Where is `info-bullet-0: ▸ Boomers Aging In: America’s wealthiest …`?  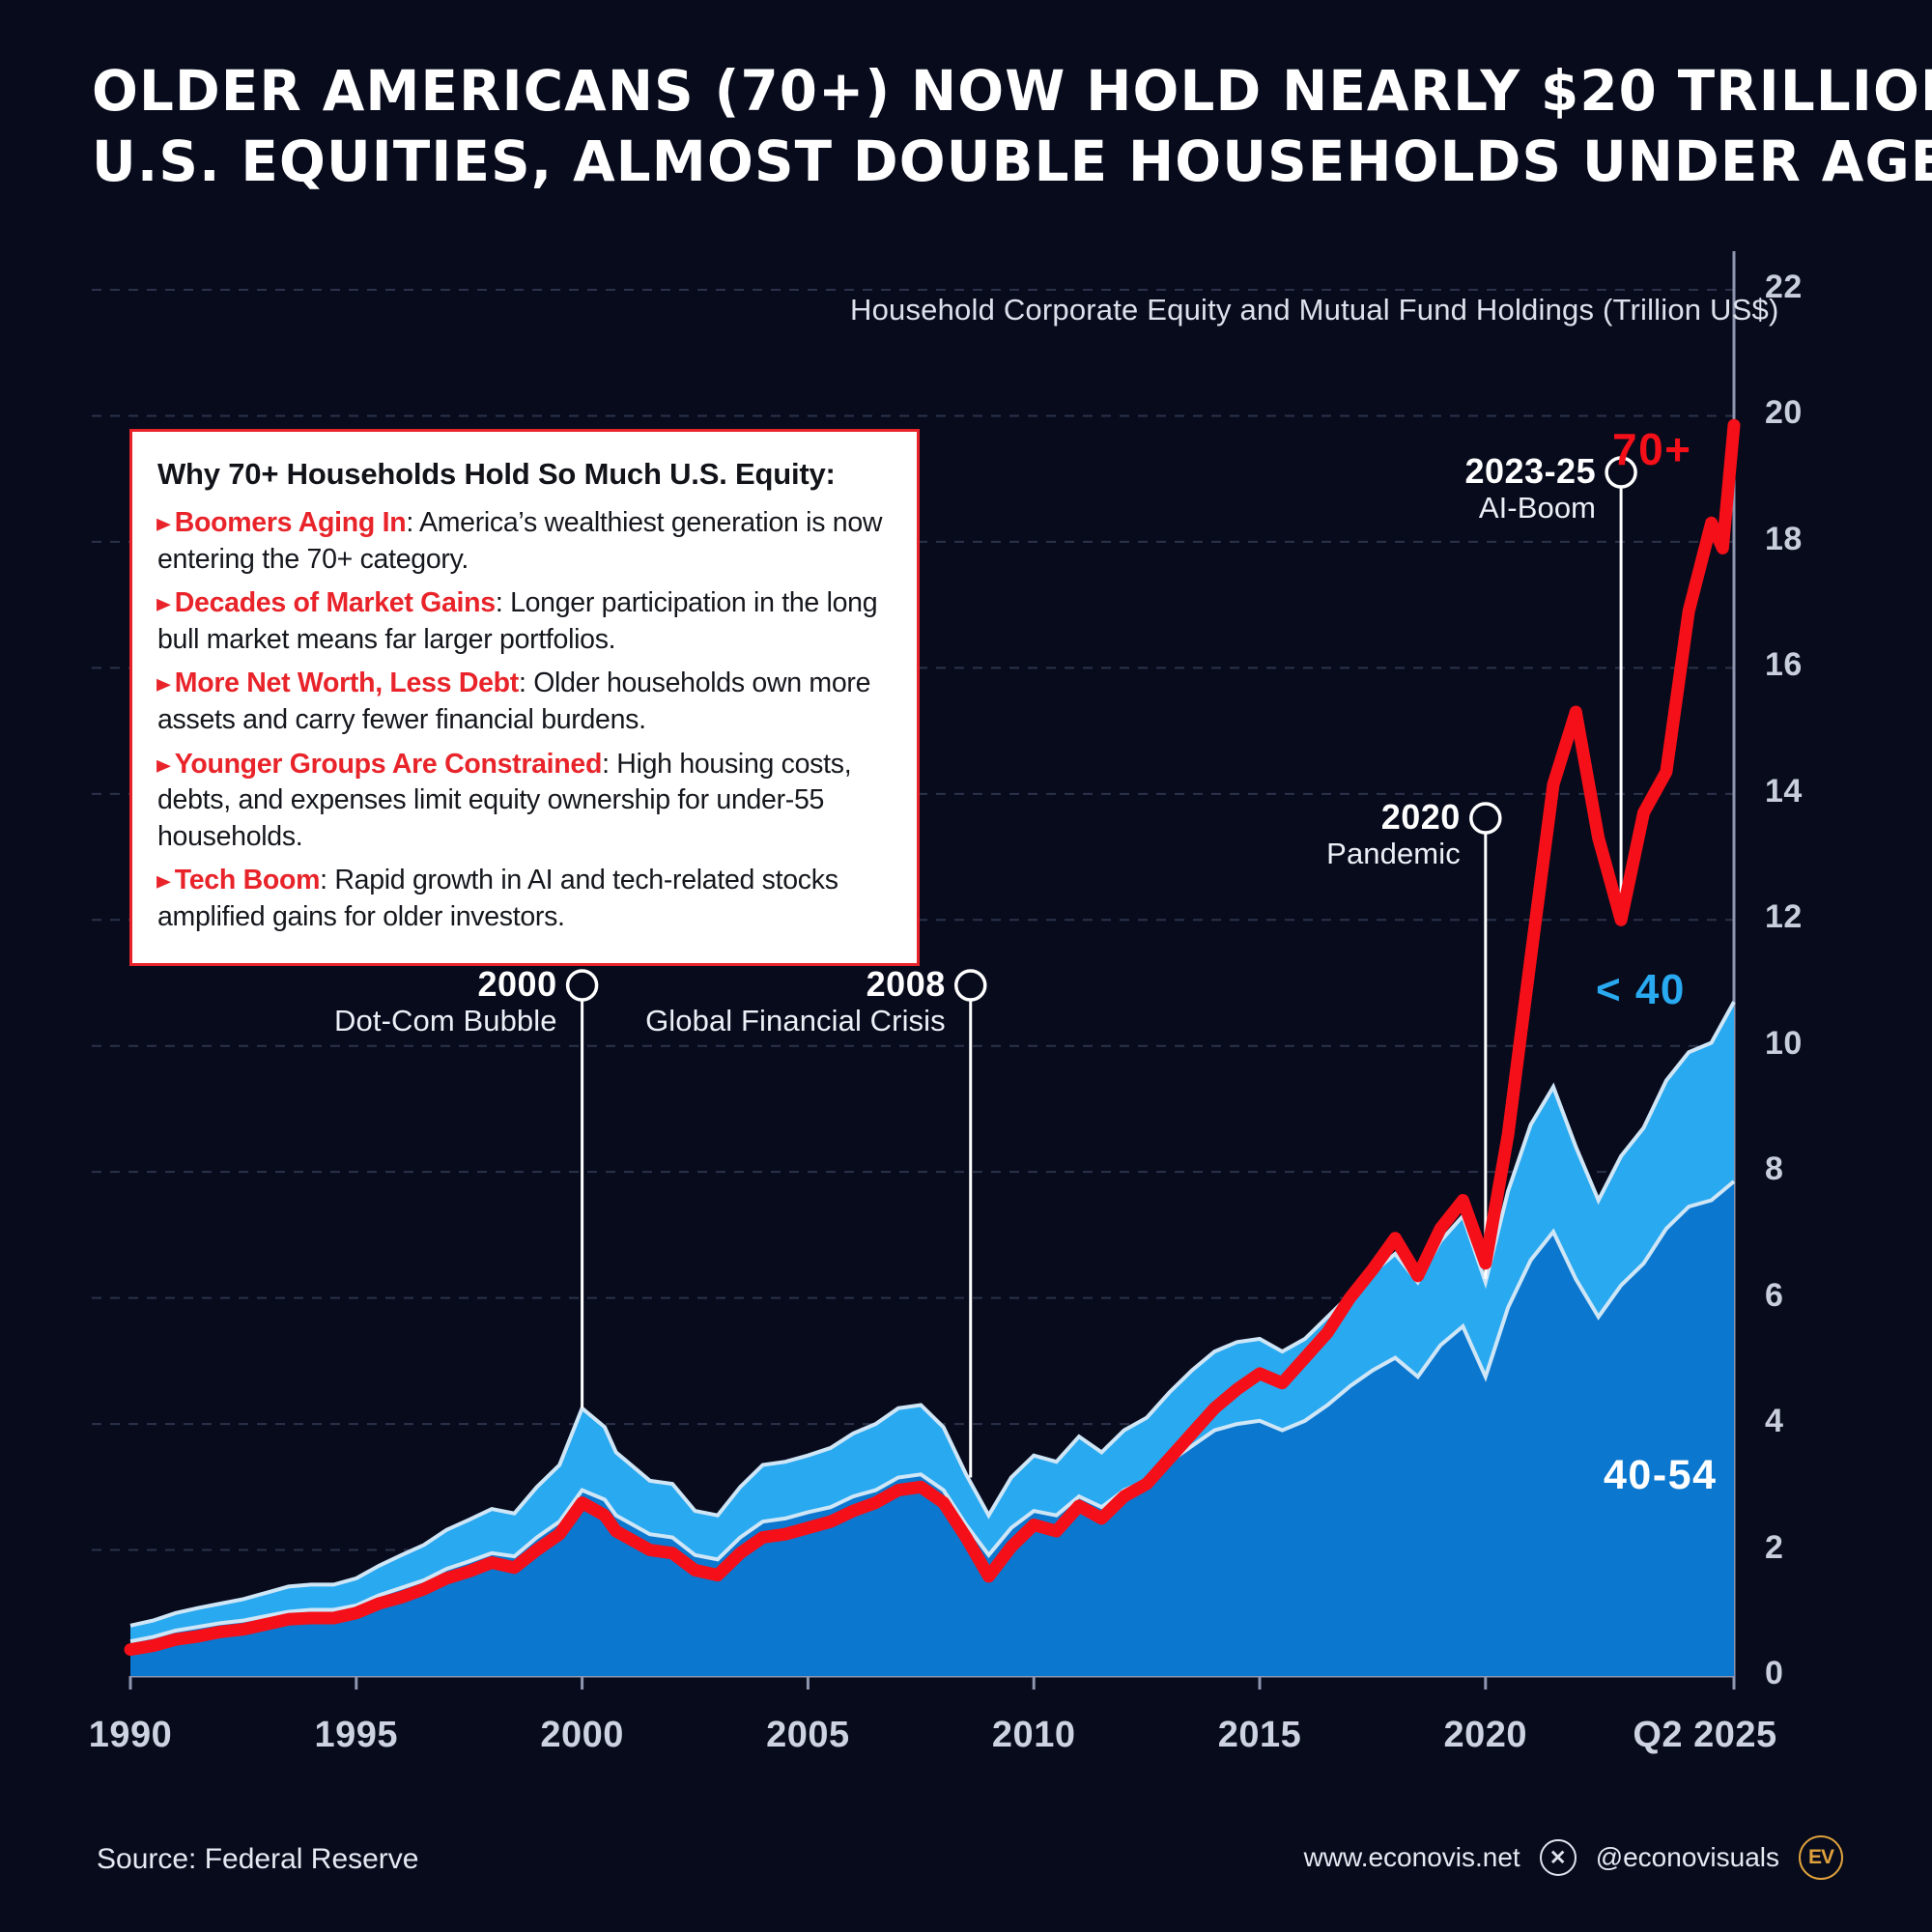 info-bullet-0: ▸ Boomers Aging In: America’s wealthiest … is located at coordinates (524, 541).